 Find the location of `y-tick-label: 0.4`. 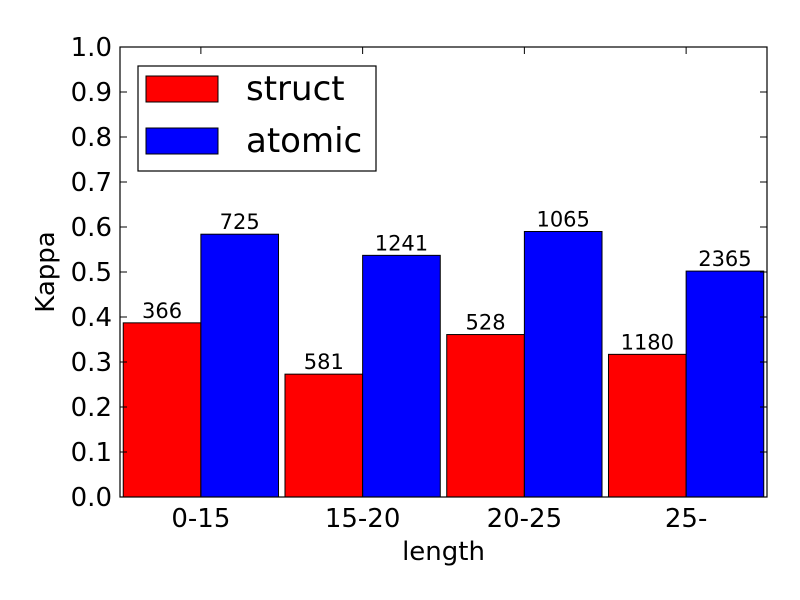

y-tick-label: 0.4 is located at coordinates (91, 318).